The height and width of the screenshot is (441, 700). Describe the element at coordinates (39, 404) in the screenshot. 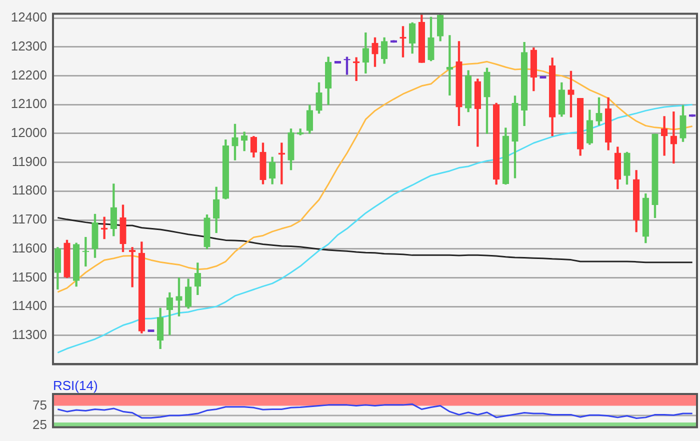

I see `y-tick-label: 75` at that location.